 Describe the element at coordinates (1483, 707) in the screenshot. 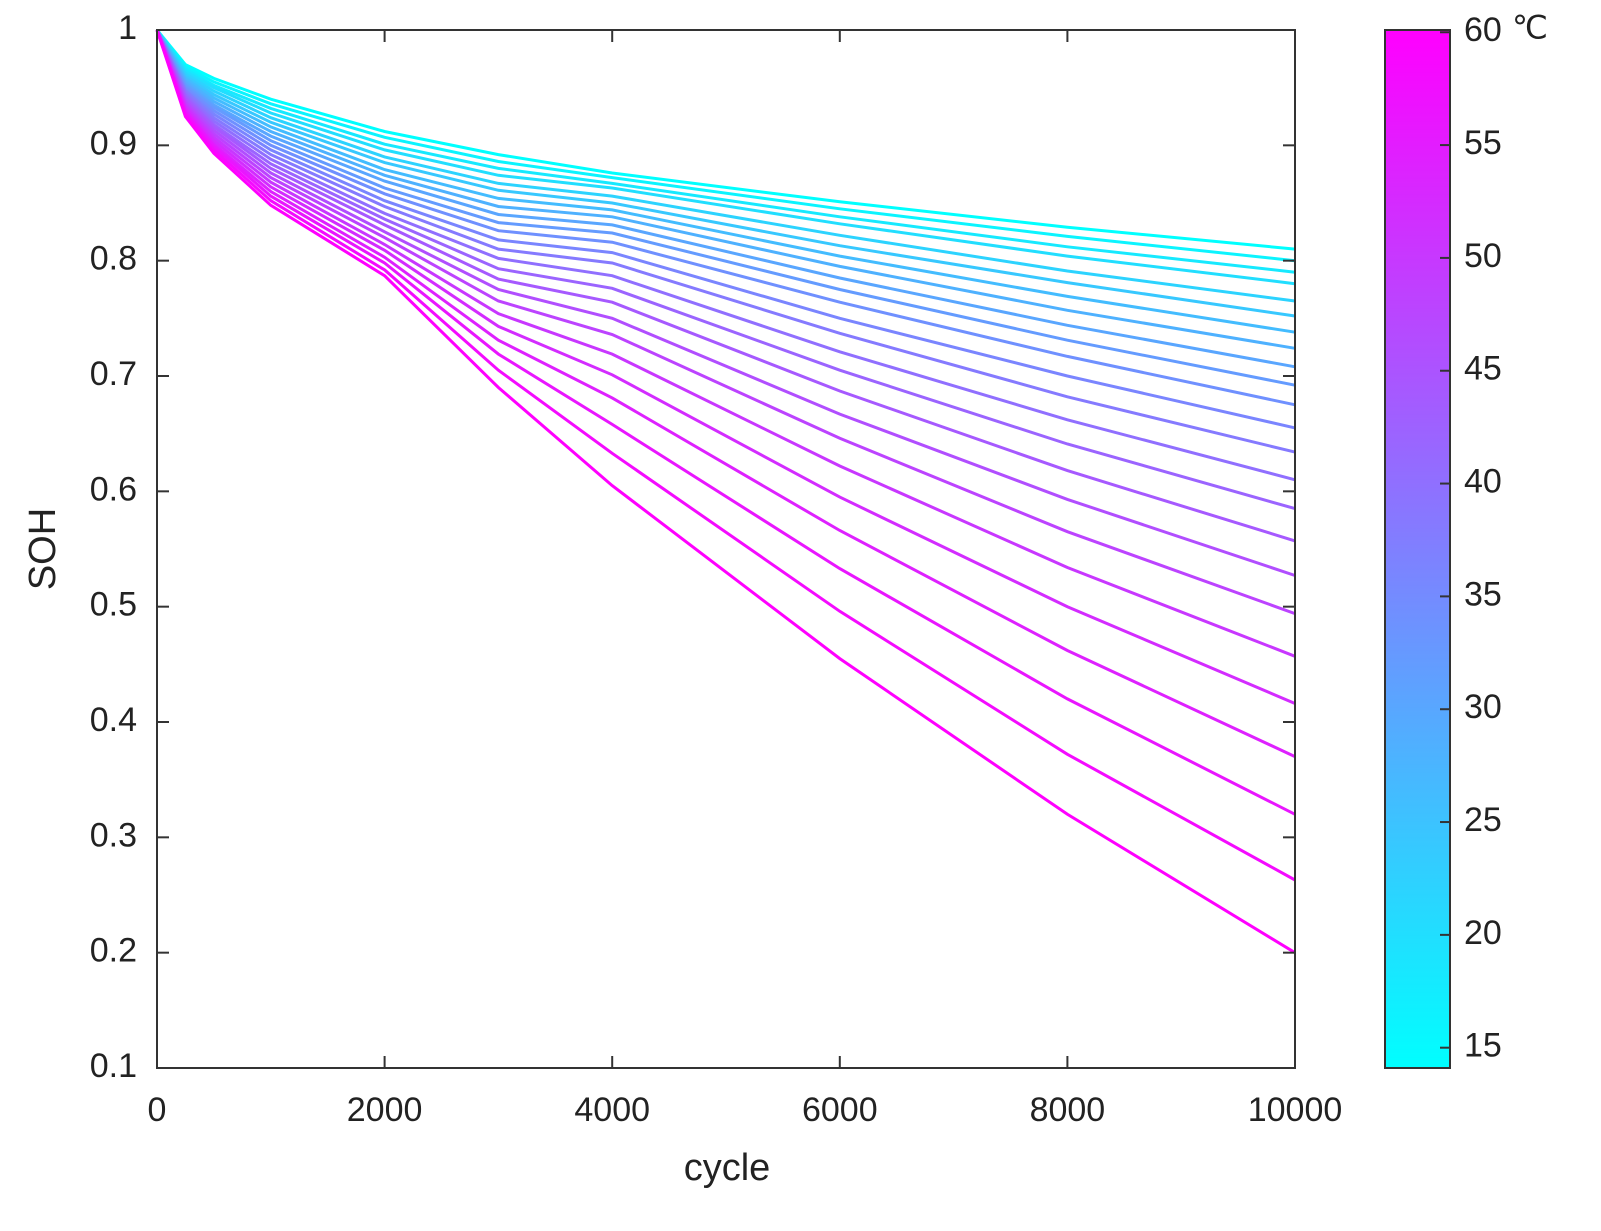

I see `colorbar-tick-label: 30` at that location.